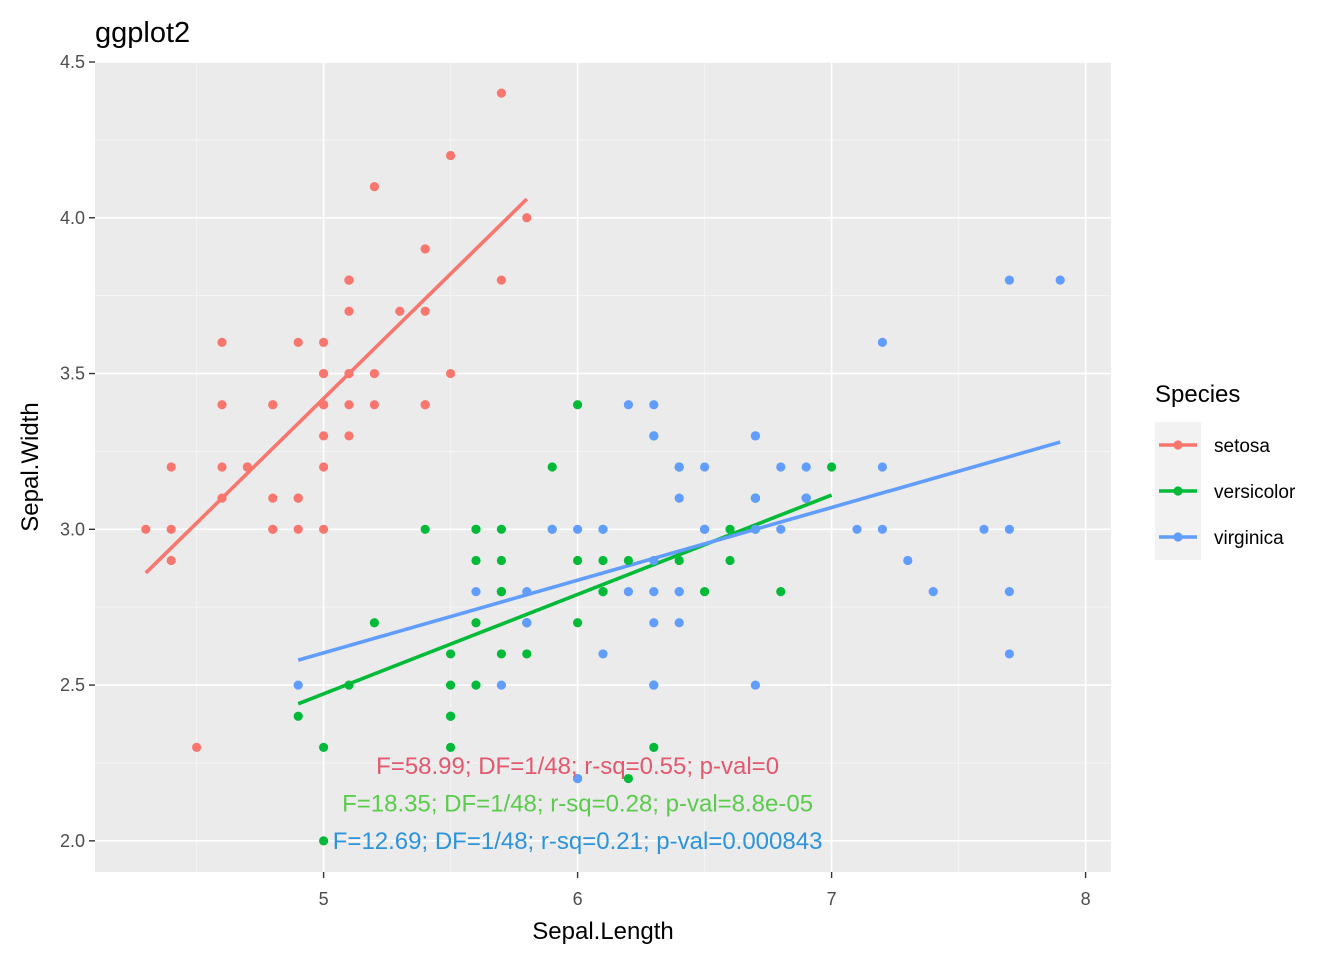  I want to click on y-tick-label: 4.5, so click(72, 62).